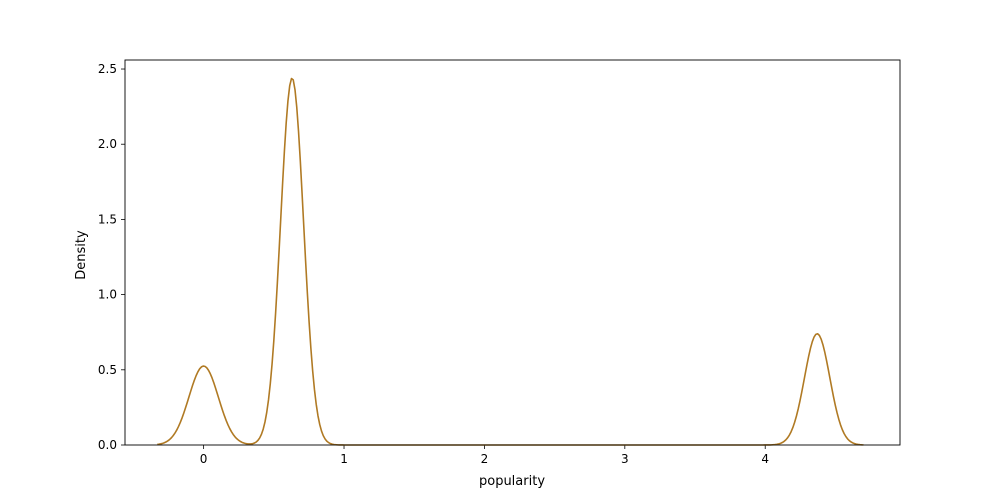 The height and width of the screenshot is (504, 1000). Describe the element at coordinates (107, 445) in the screenshot. I see `y-tick-label: 0.0` at that location.